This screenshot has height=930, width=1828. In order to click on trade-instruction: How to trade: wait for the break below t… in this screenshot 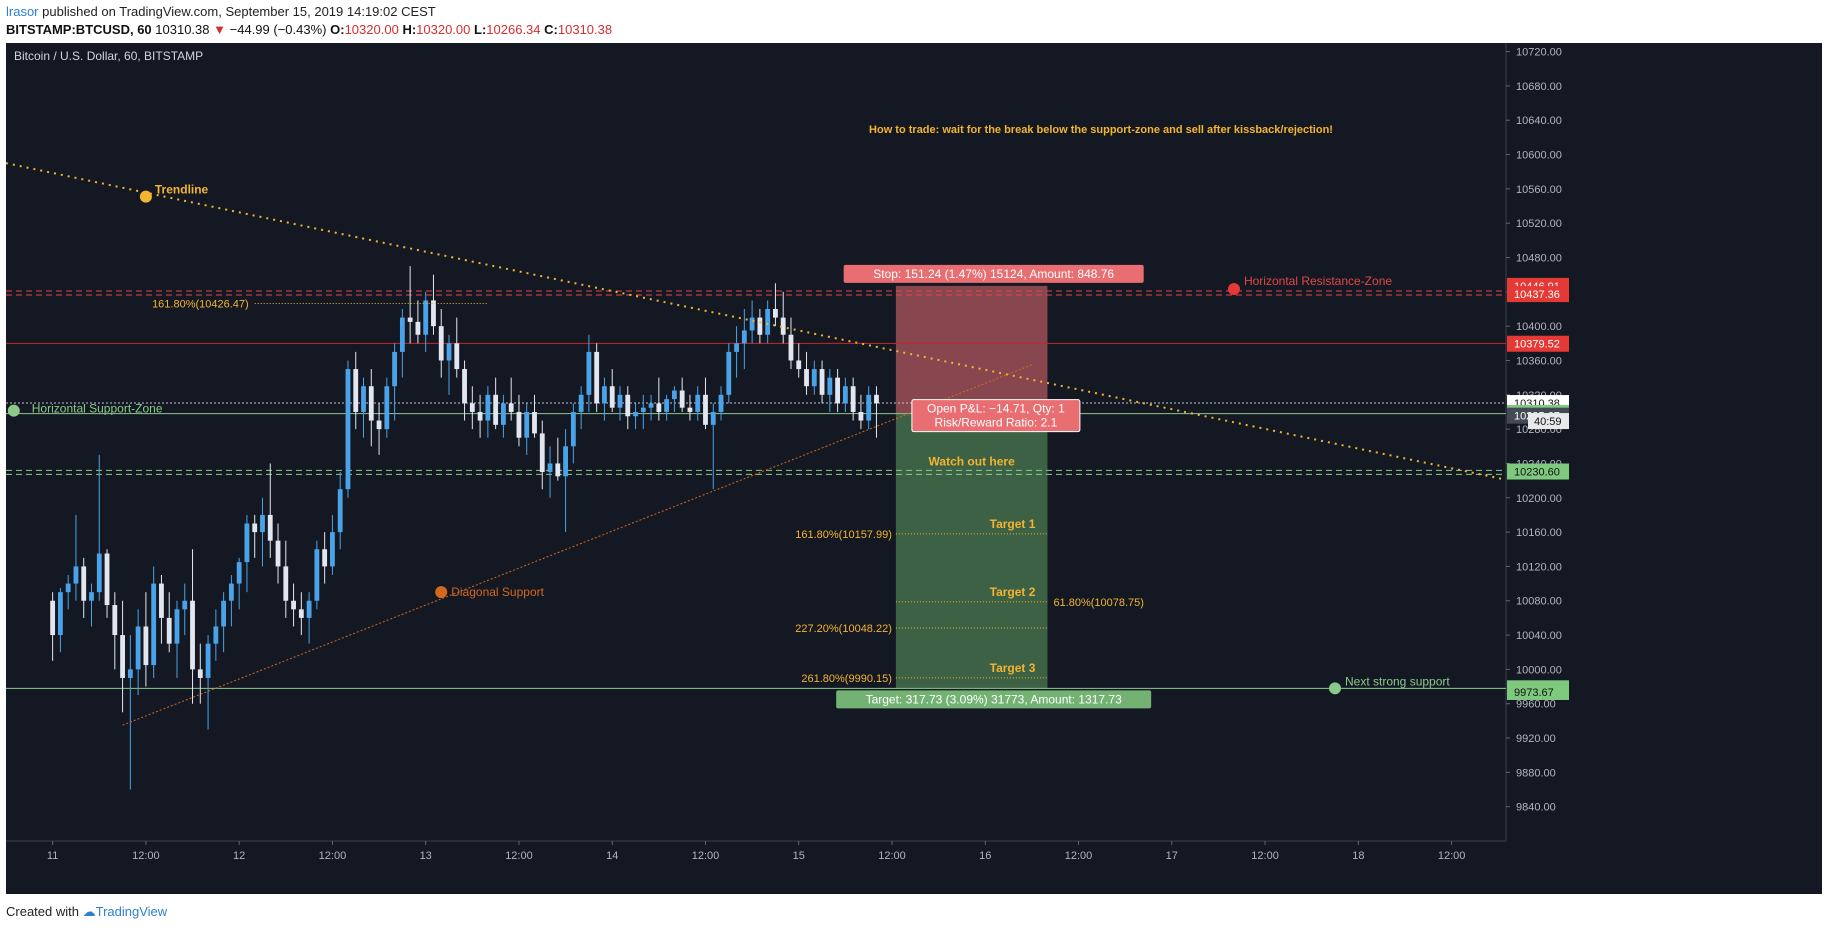, I will do `click(1101, 130)`.